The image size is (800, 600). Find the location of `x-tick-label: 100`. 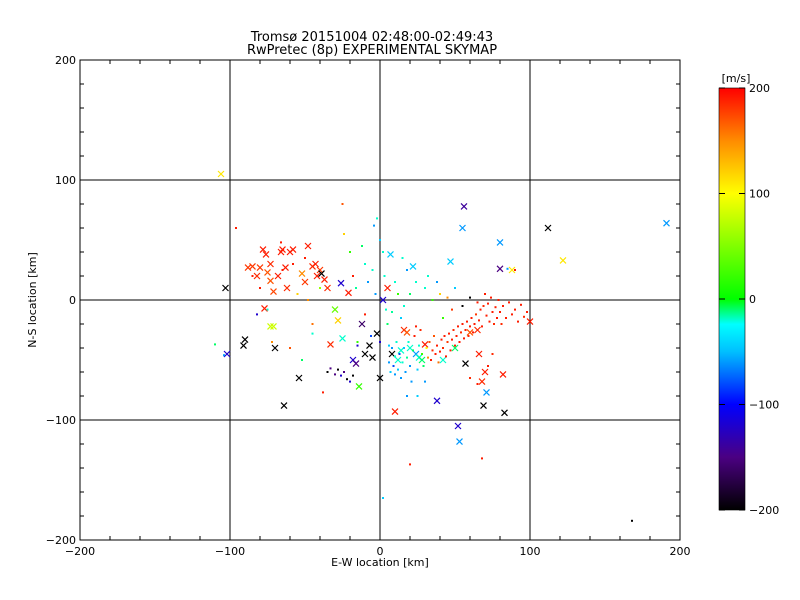

x-tick-label: 100 is located at coordinates (530, 551).